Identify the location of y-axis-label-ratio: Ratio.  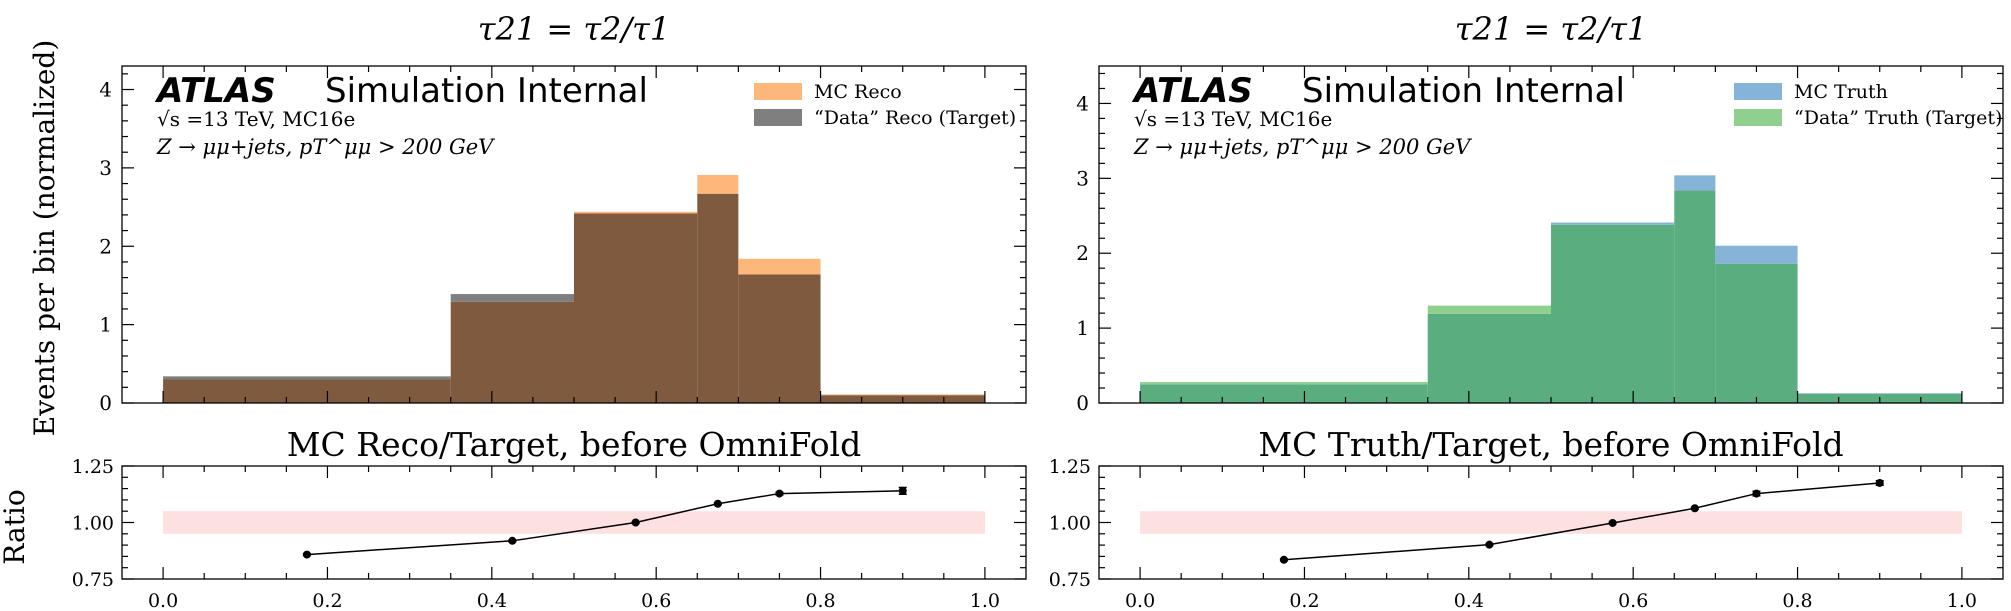
(15, 526).